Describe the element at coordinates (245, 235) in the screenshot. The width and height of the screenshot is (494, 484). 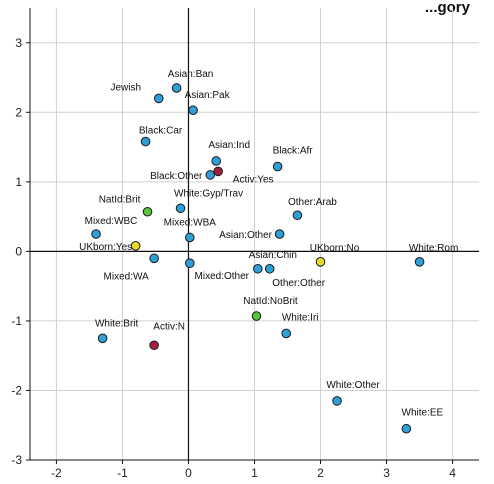
I see `label-asian-other: Asian:Other` at that location.